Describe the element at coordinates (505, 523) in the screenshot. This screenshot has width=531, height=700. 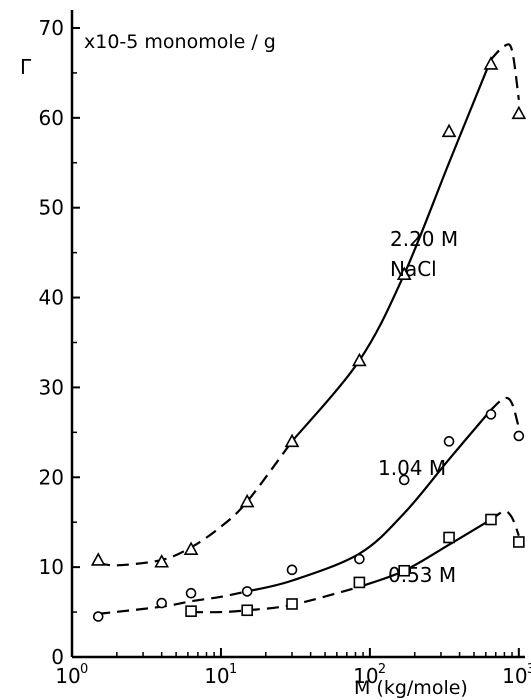
I see `series-2-curve-dashed-high` at that location.